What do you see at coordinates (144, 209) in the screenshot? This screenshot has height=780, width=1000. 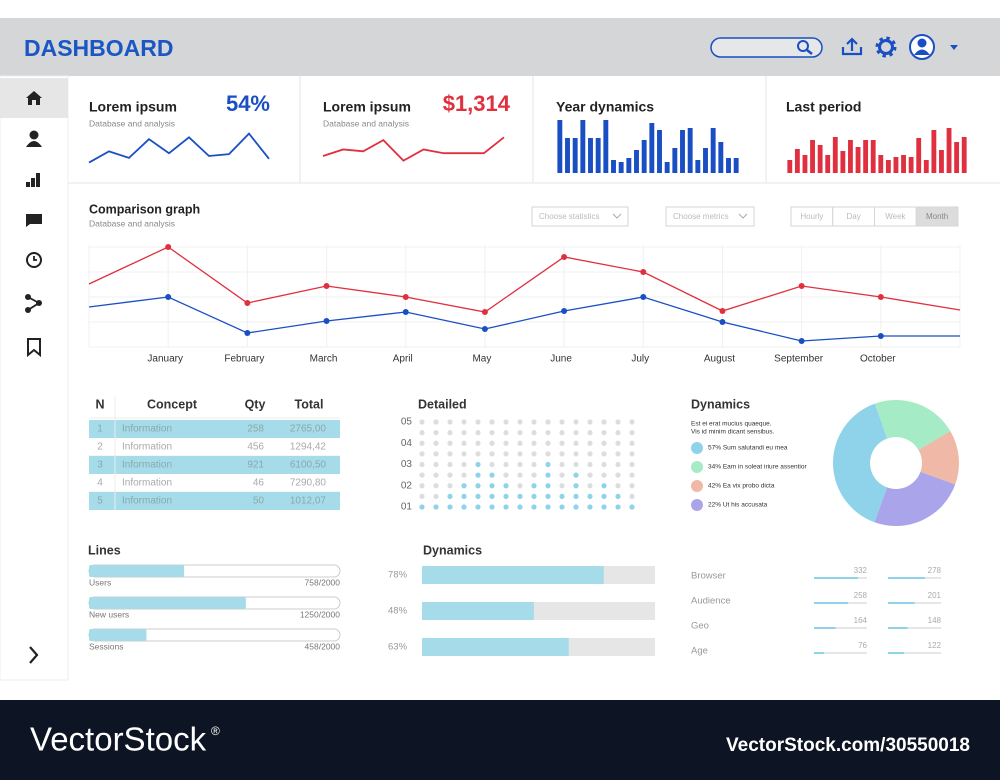 I see `chart-title: Comparison graph` at bounding box center [144, 209].